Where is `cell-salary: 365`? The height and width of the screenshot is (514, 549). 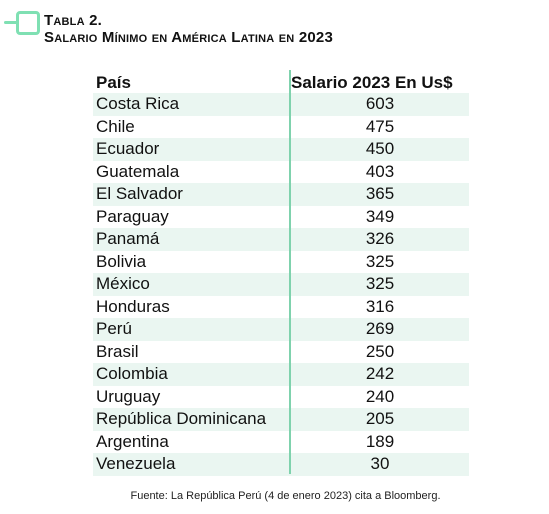
cell-salary: 365 is located at coordinates (380, 194).